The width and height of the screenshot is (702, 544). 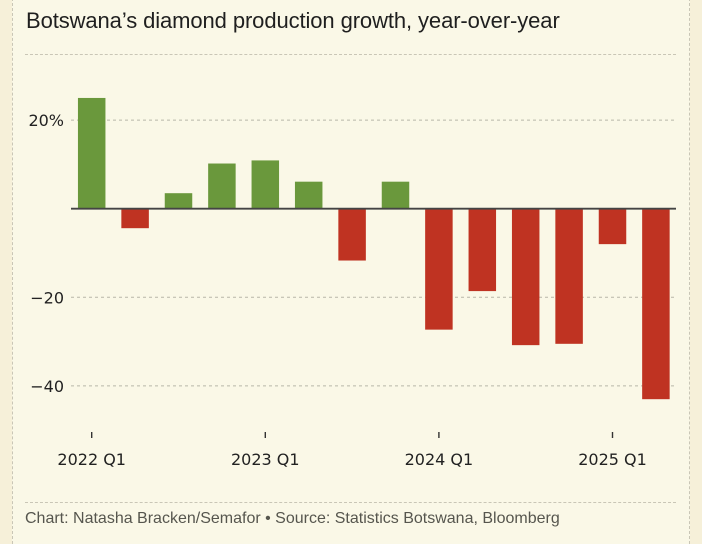 What do you see at coordinates (395, 195) in the screenshot?
I see `bar-2023-q4` at bounding box center [395, 195].